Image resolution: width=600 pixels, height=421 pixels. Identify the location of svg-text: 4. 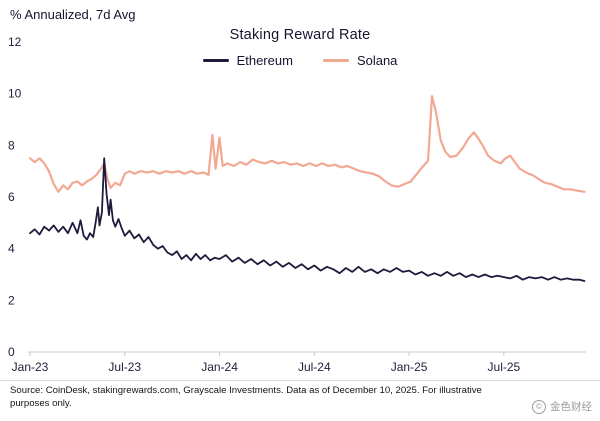
(11, 249).